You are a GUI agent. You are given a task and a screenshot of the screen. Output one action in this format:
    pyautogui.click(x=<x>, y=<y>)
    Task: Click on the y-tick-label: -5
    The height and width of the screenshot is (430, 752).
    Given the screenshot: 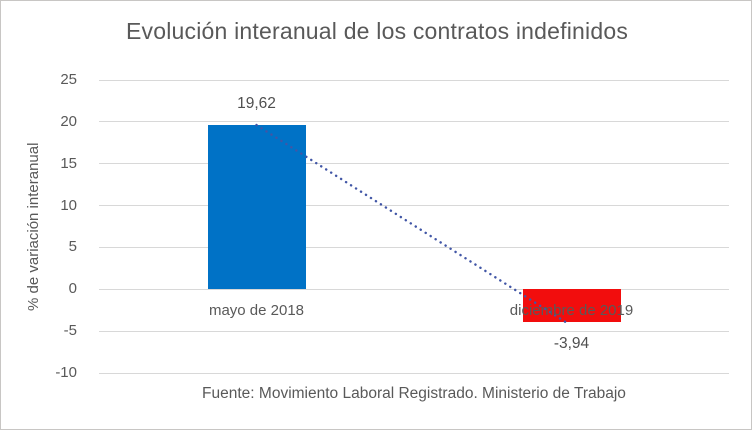 What is the action you would take?
    pyautogui.click(x=70, y=331)
    